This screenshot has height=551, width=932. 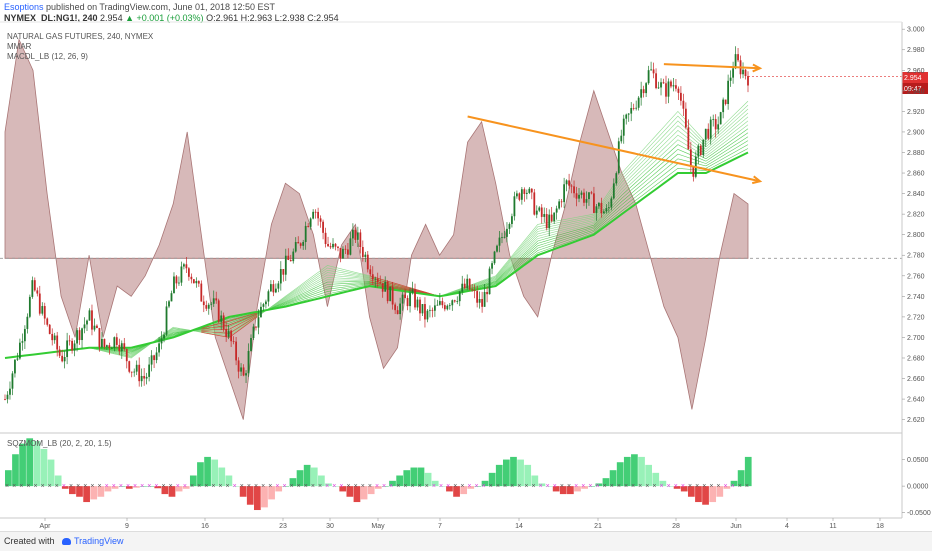 What do you see at coordinates (272, 18) in the screenshot?
I see `ohlc-values: O:2.961 H:2.963 L:2.938 C:2.954` at bounding box center [272, 18].